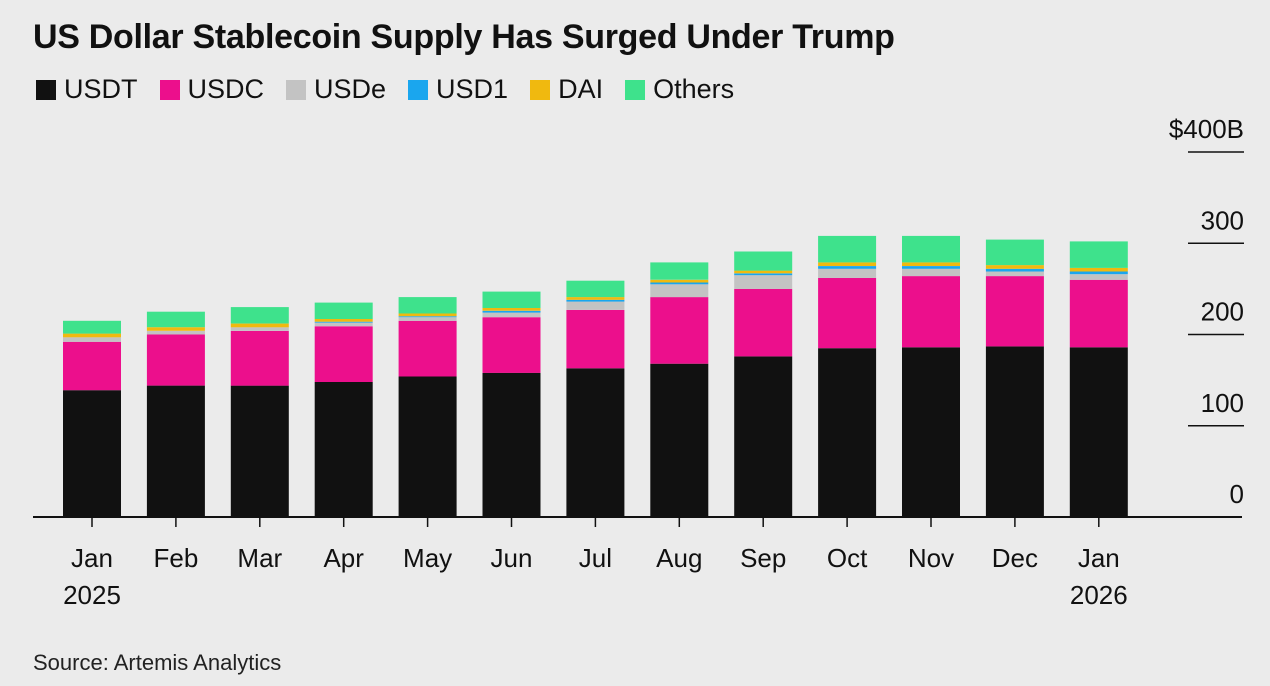  Describe the element at coordinates (336, 89) in the screenshot. I see `legend-item-usde: USDe` at that location.